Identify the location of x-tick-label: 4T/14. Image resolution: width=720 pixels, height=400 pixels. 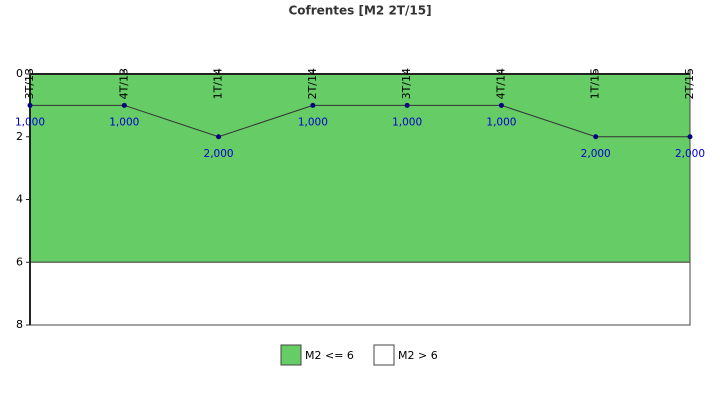
(500, 83).